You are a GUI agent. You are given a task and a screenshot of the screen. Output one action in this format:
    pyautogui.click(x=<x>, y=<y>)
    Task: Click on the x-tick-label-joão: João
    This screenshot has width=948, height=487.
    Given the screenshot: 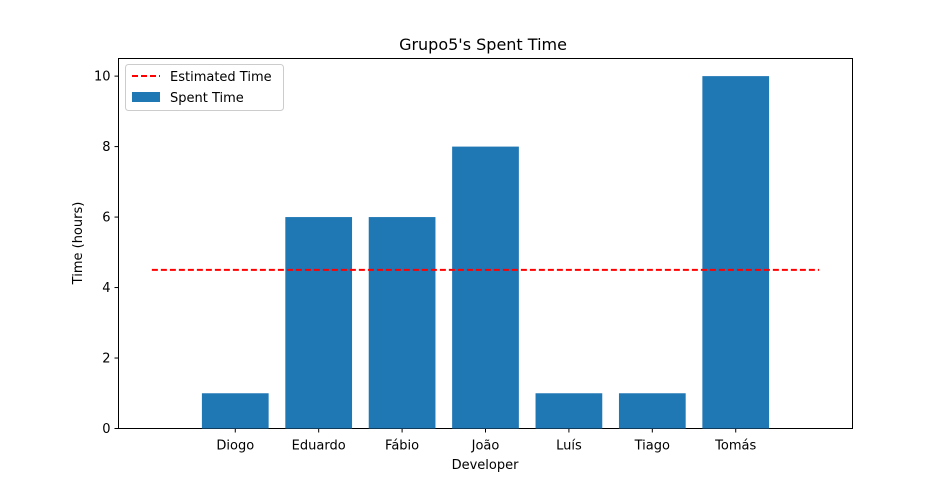 What is the action you would take?
    pyautogui.click(x=485, y=446)
    